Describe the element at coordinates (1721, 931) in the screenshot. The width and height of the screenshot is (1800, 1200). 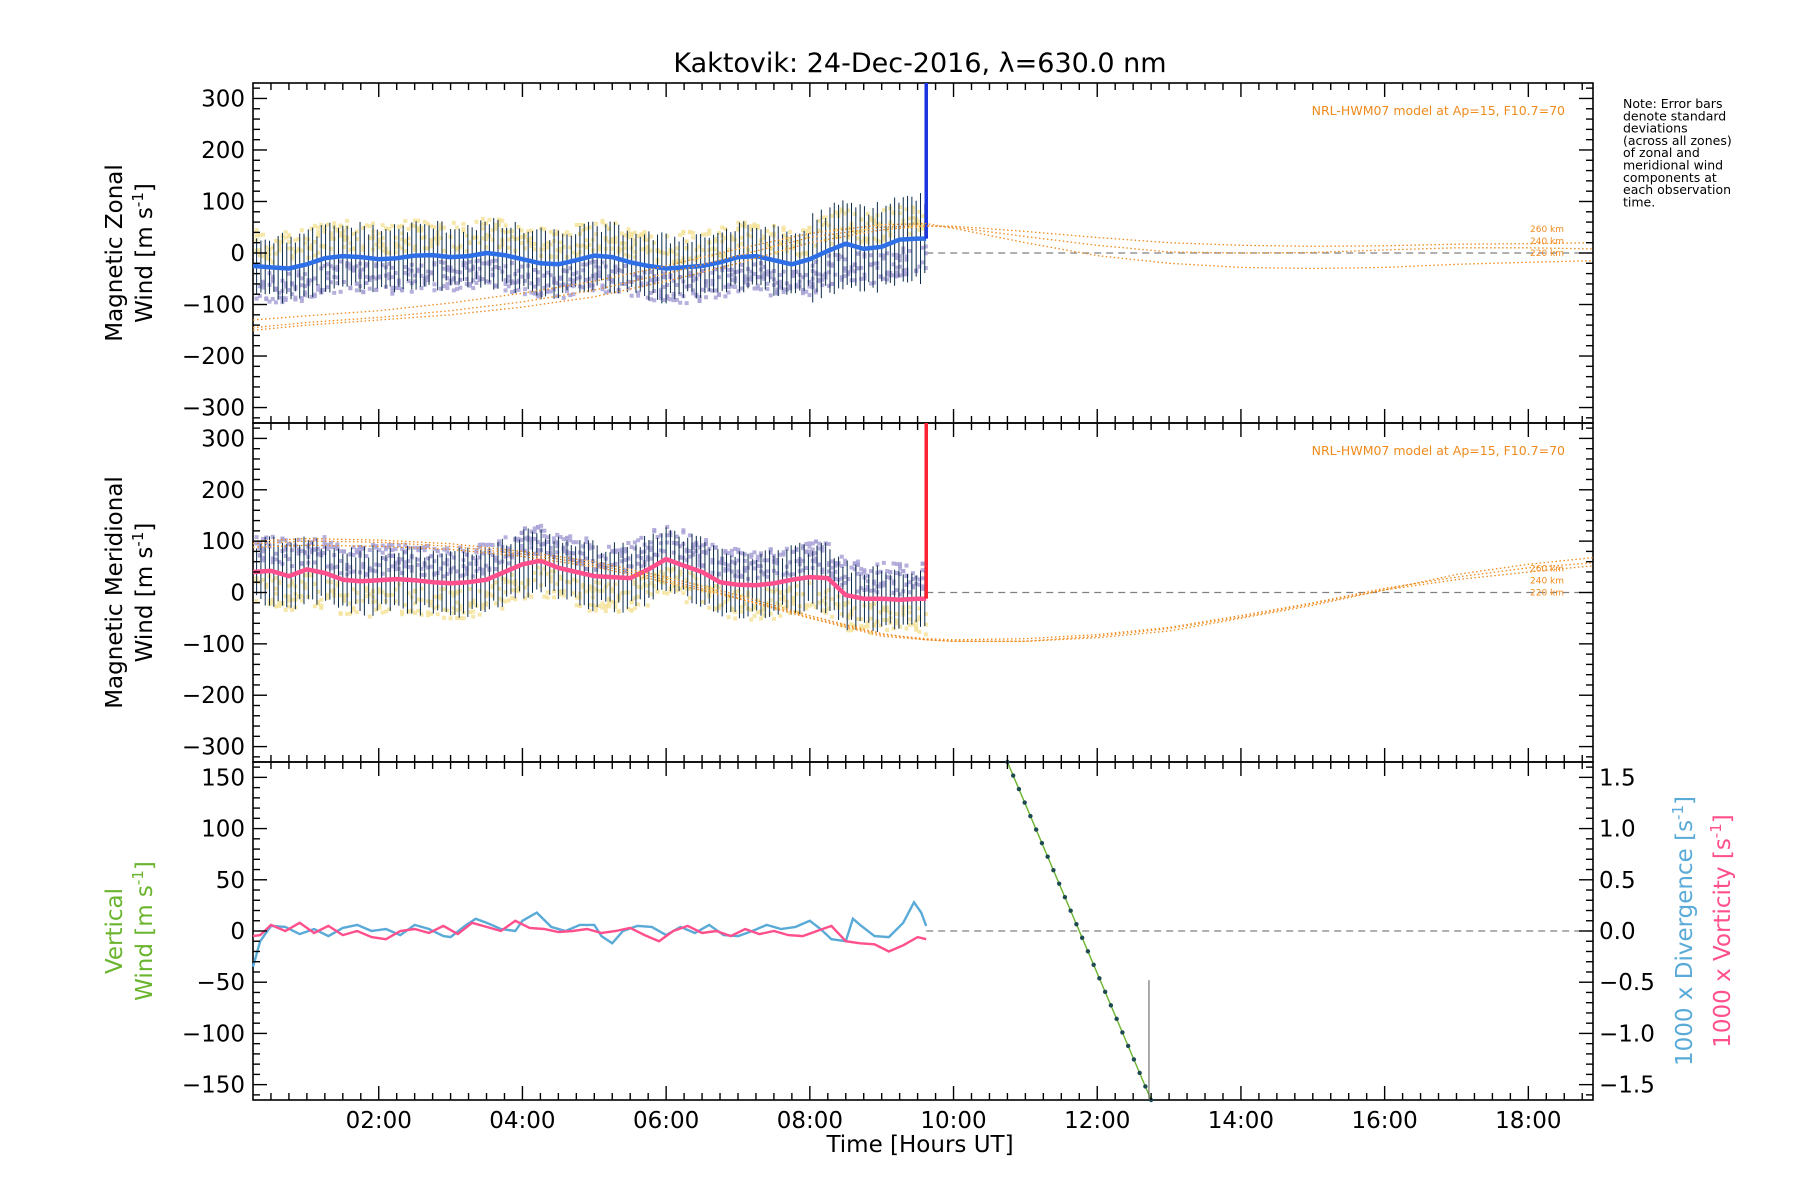
I see `y2-label-vorticity: 1000 x Vorticity [s-1]` at that location.